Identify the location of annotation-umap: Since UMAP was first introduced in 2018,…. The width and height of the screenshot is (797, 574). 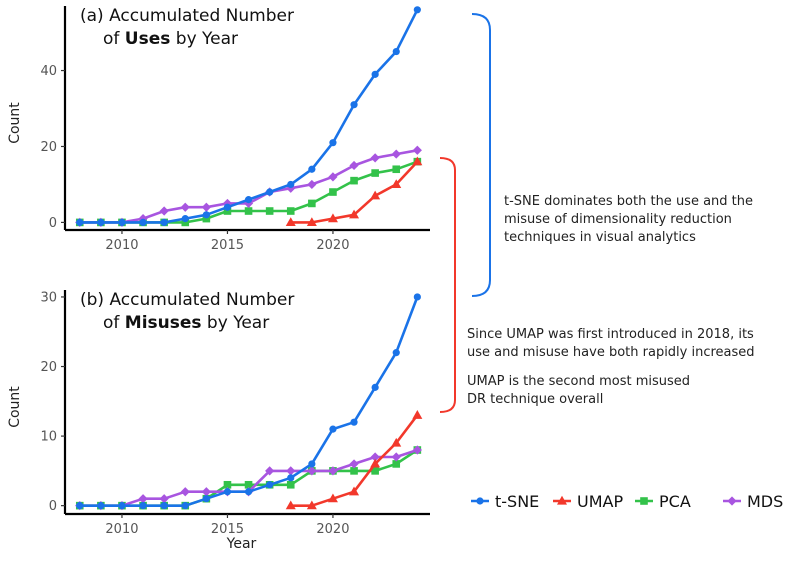
(611, 367).